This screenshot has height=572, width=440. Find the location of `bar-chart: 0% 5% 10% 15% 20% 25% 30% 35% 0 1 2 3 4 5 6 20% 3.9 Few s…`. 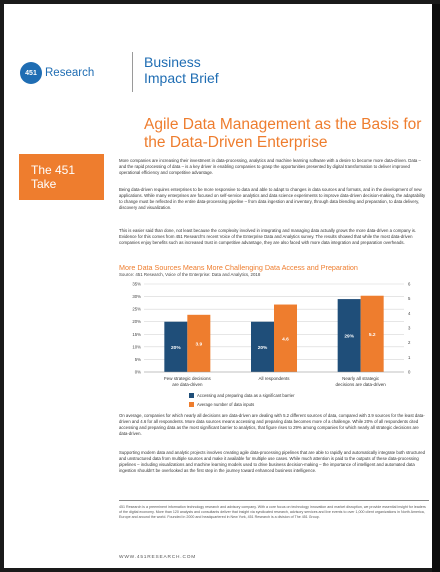

bar-chart: 0% 5% 10% 15% 20% 25% 30% 35% 0 1 2 3 4 5 6 20% 3.9 Few s… is located at coordinates (271, 335).